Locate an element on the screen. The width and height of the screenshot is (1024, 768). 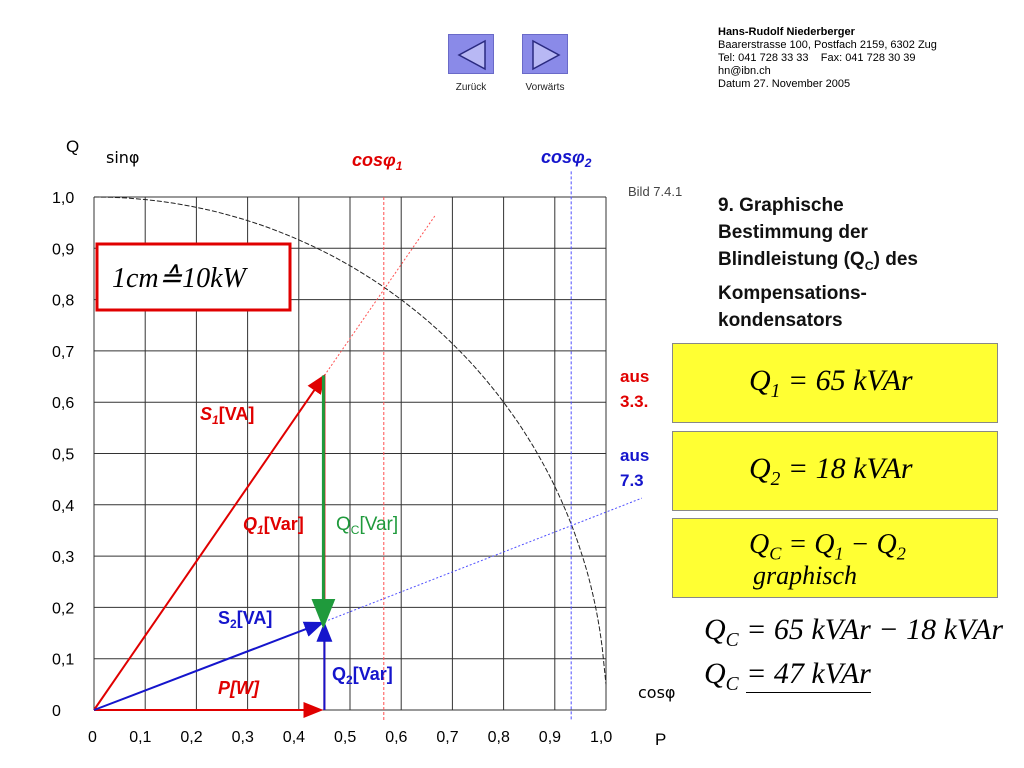
x-tick-label: 0,2 is located at coordinates (191, 737).